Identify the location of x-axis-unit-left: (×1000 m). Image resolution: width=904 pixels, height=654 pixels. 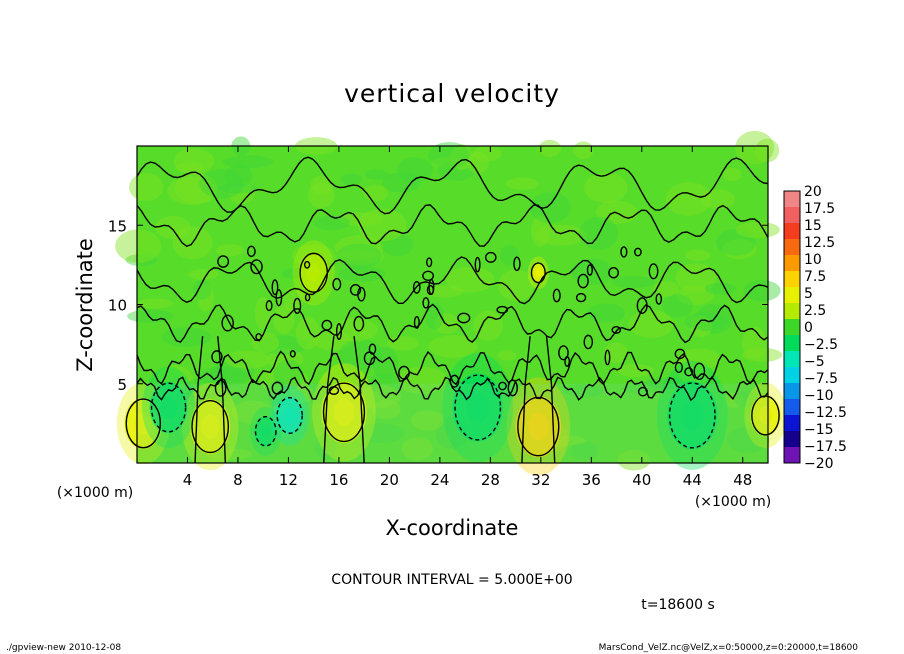
(95, 493).